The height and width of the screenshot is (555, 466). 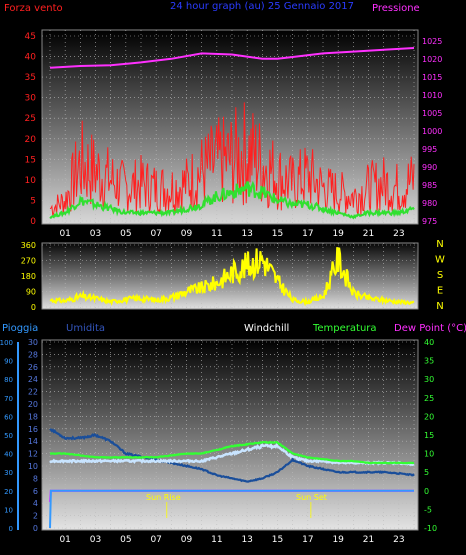 I want to click on wind-y-tick: 45, so click(x=30, y=37).